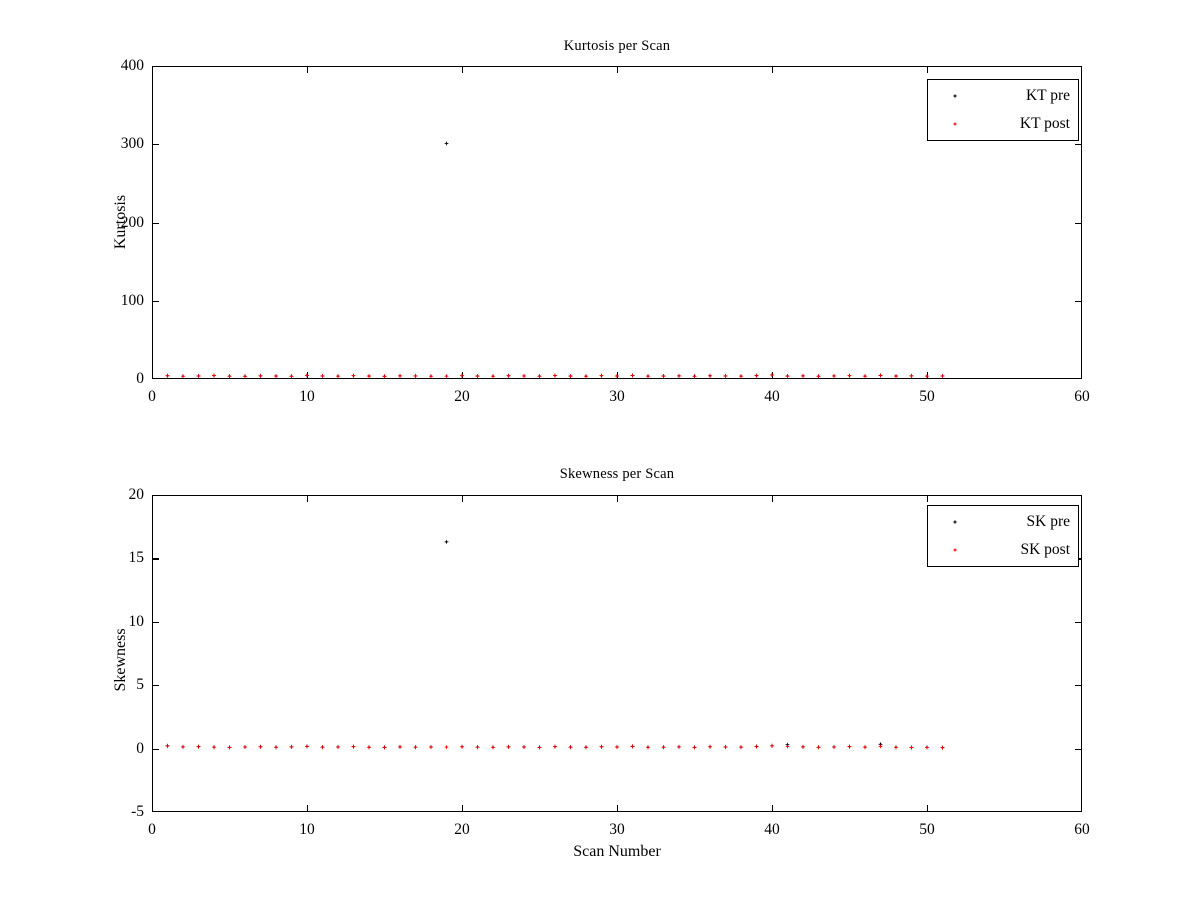  I want to click on skewness-title: Skewness per Scan, so click(617, 474).